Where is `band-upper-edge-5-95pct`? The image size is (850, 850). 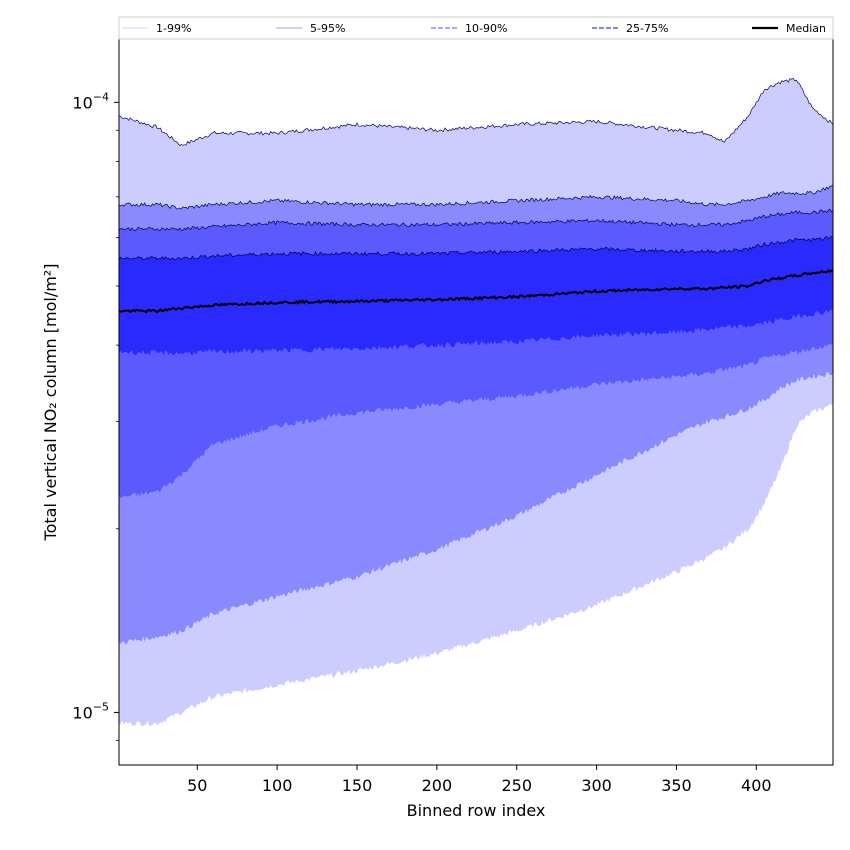
band-upper-edge-5-95pct is located at coordinates (476, 197).